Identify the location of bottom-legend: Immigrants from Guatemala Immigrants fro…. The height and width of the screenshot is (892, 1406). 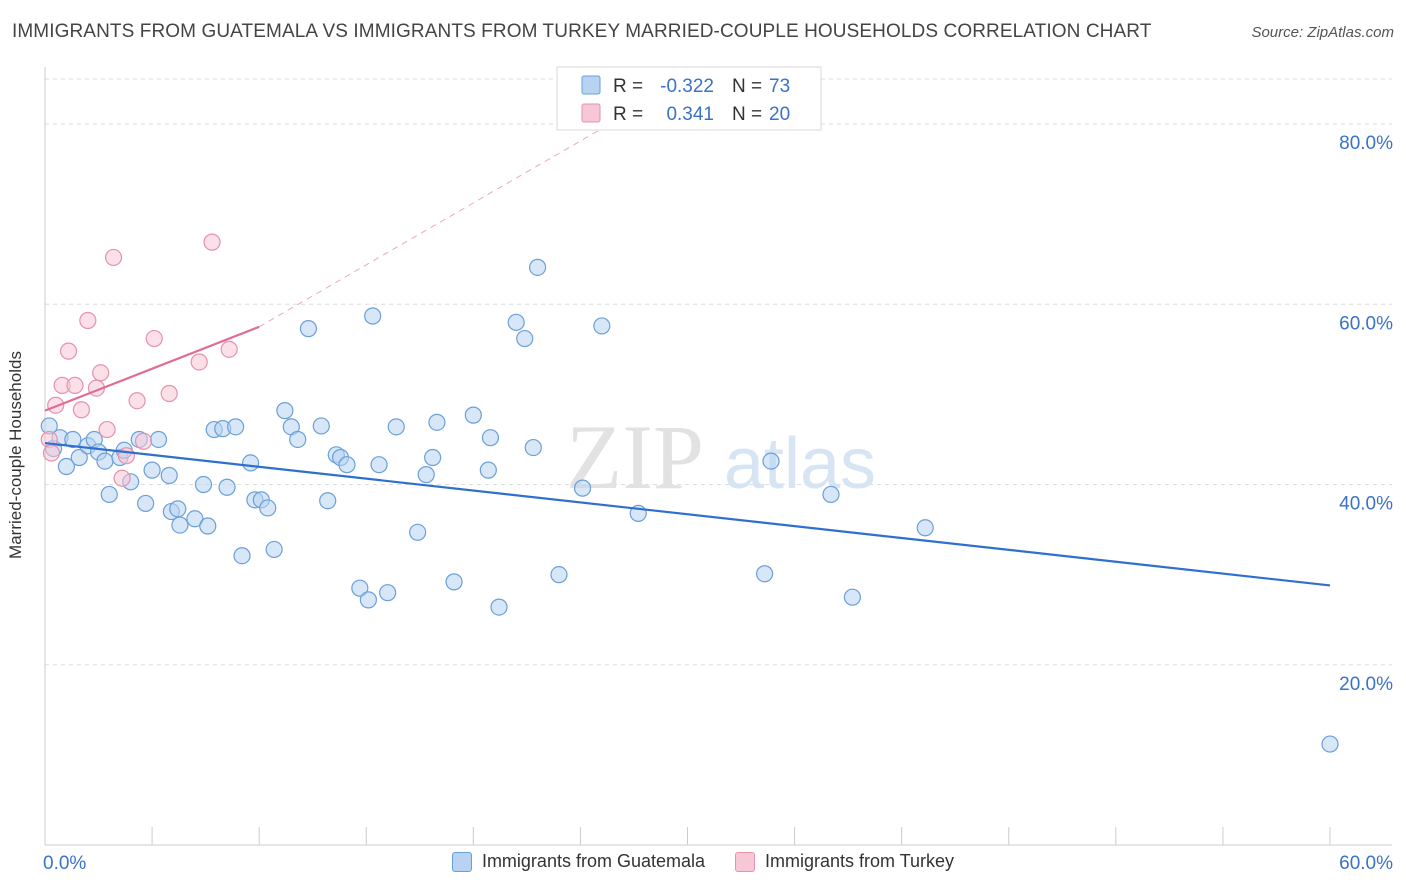
(703, 861).